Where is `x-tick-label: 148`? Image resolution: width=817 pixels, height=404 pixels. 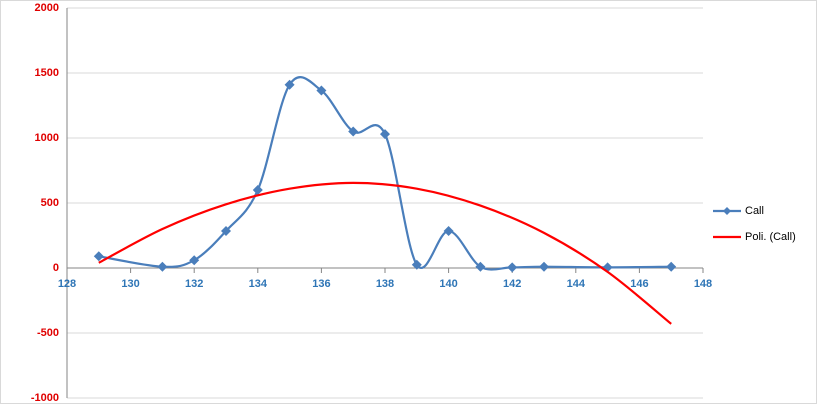 x-tick-label: 148 is located at coordinates (703, 284).